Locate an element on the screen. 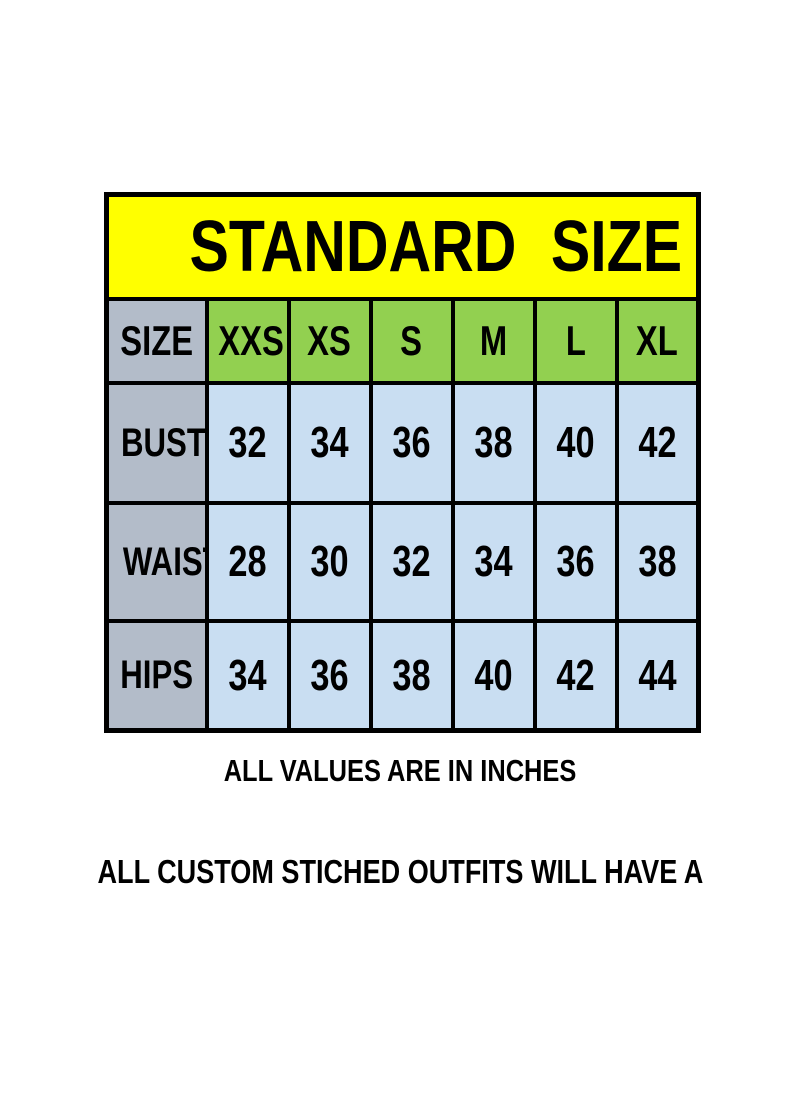 Image resolution: width=800 pixels, height=1100 pixels. size-header-s: S is located at coordinates (411, 341).